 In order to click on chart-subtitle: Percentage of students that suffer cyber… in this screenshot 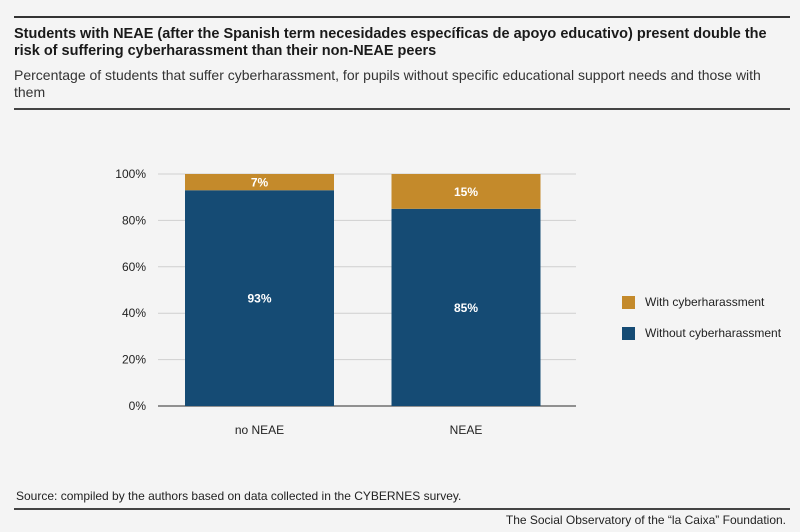, I will do `click(387, 83)`.